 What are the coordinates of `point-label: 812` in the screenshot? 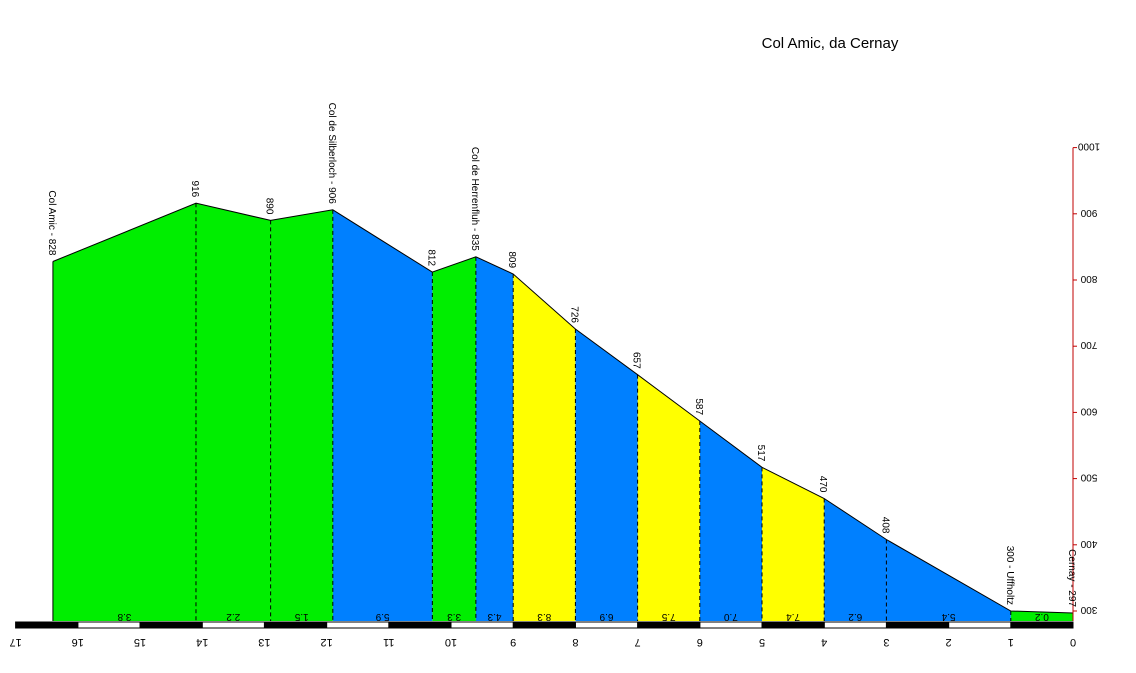 It's located at (430, 257).